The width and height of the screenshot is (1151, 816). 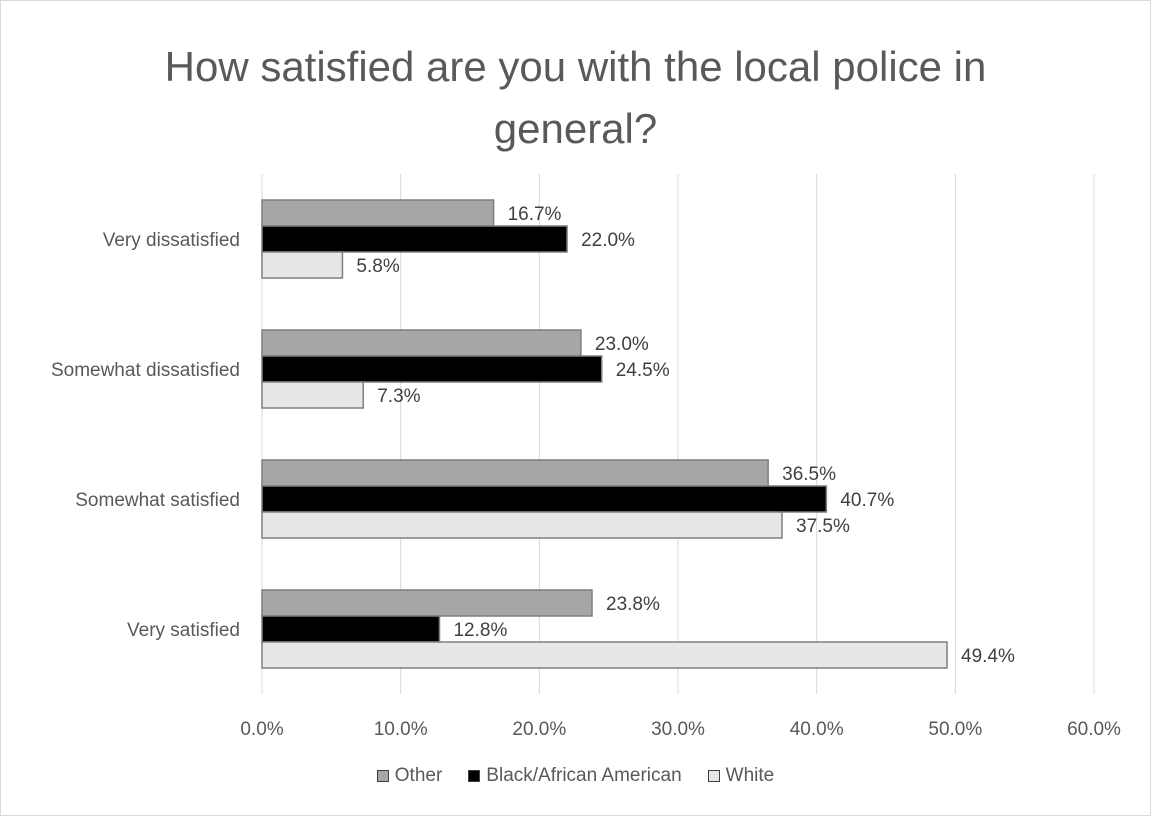 I want to click on data-label: 37.5%, so click(x=823, y=526).